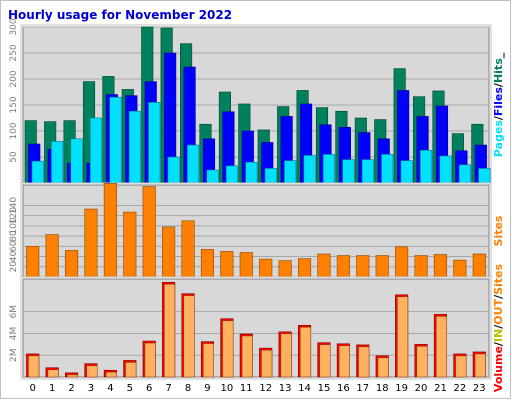 This screenshot has width=512, height=400. I want to click on side-label-part: Pages, so click(498, 139).